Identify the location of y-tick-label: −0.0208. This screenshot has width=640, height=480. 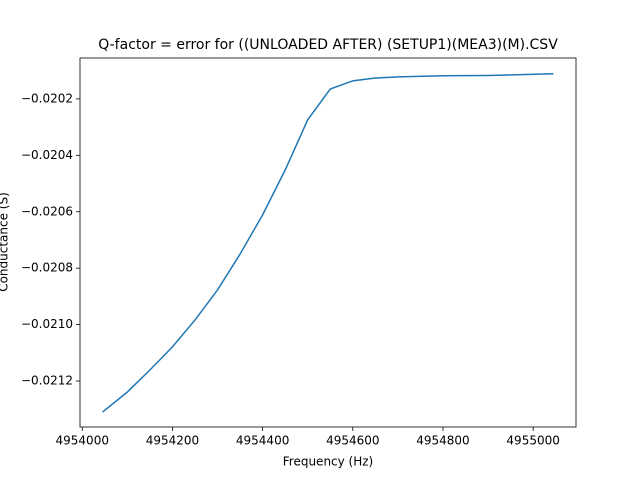
(47, 268).